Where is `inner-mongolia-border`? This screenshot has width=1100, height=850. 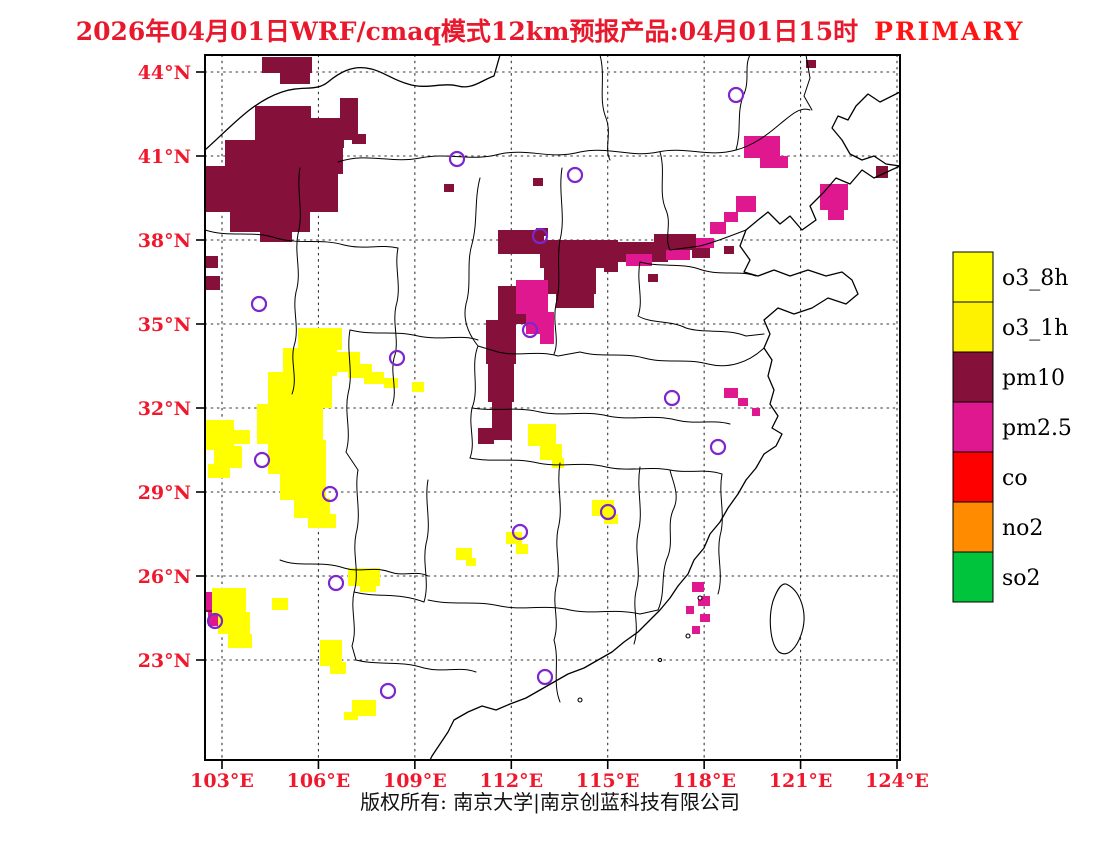 inner-mongolia-border is located at coordinates (574, 135).